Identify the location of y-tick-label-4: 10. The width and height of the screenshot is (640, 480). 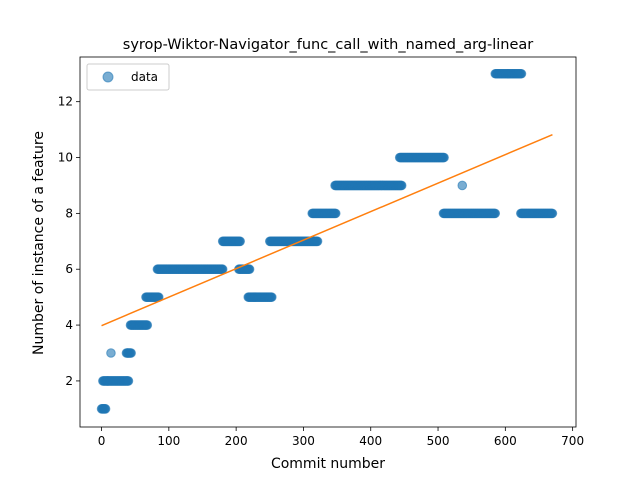
(65, 158).